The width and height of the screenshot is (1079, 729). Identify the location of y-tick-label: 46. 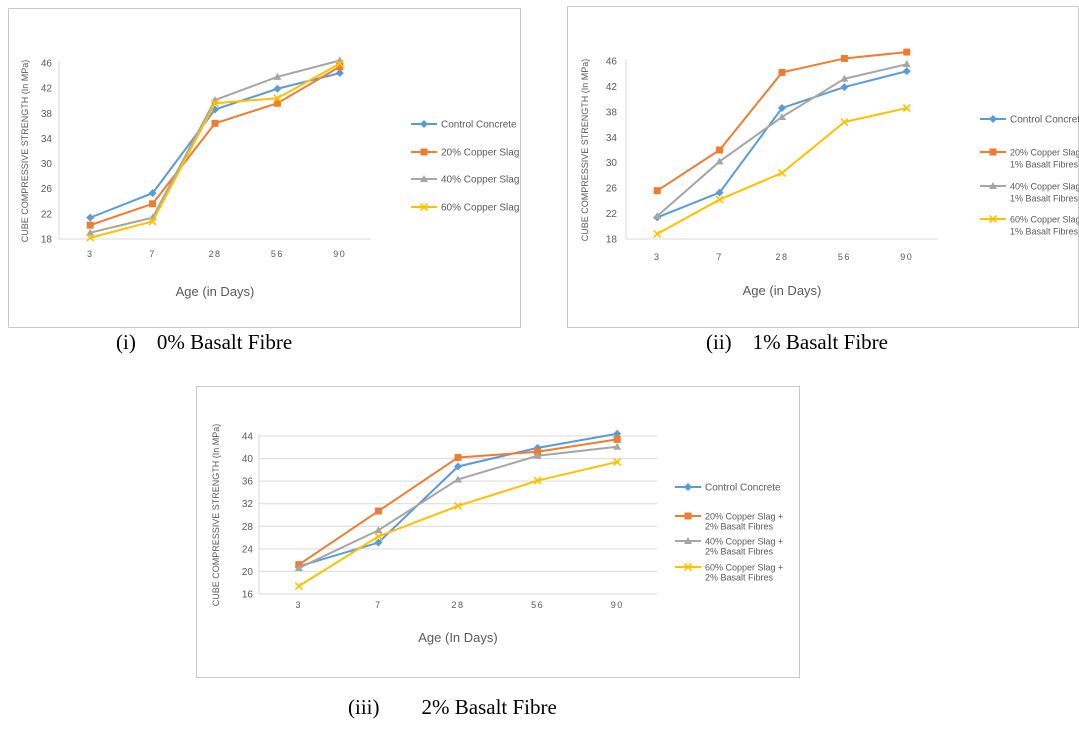
(612, 62).